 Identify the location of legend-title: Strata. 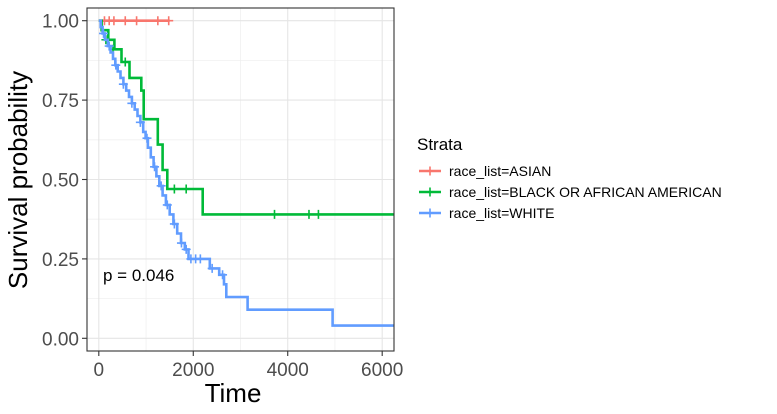
(440, 144).